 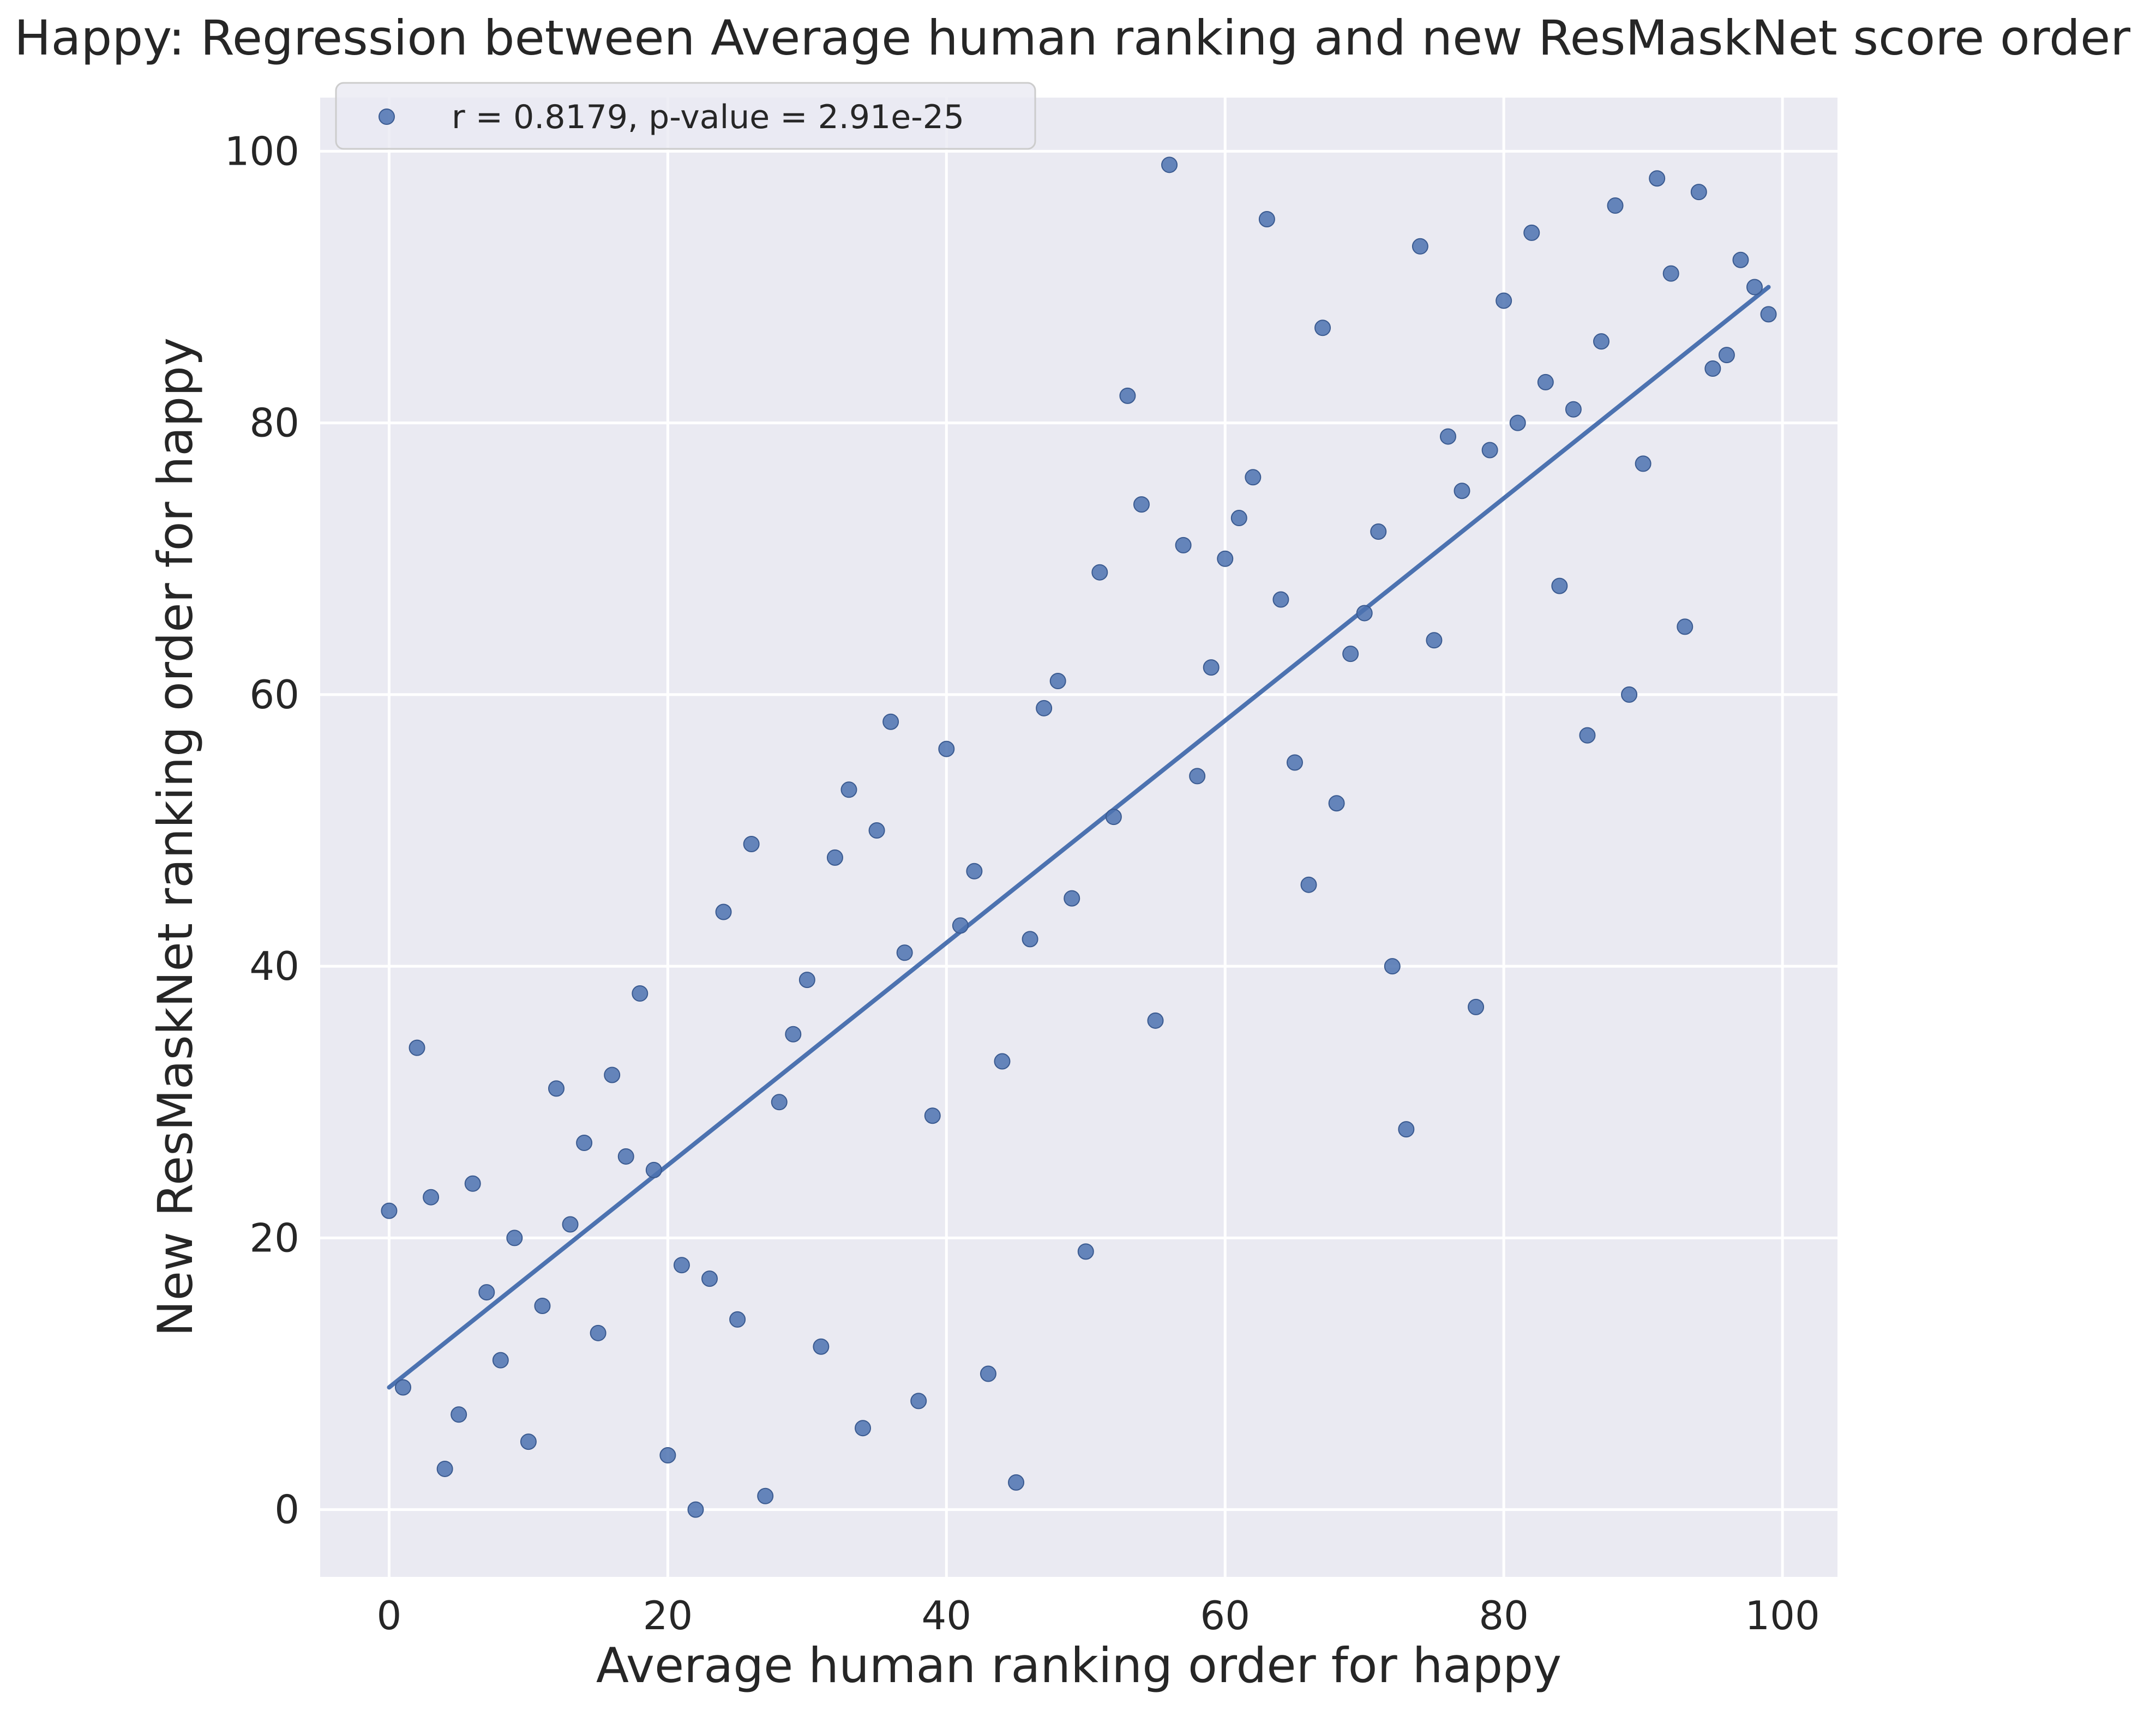 I want to click on legend-marker, so click(x=387, y=117).